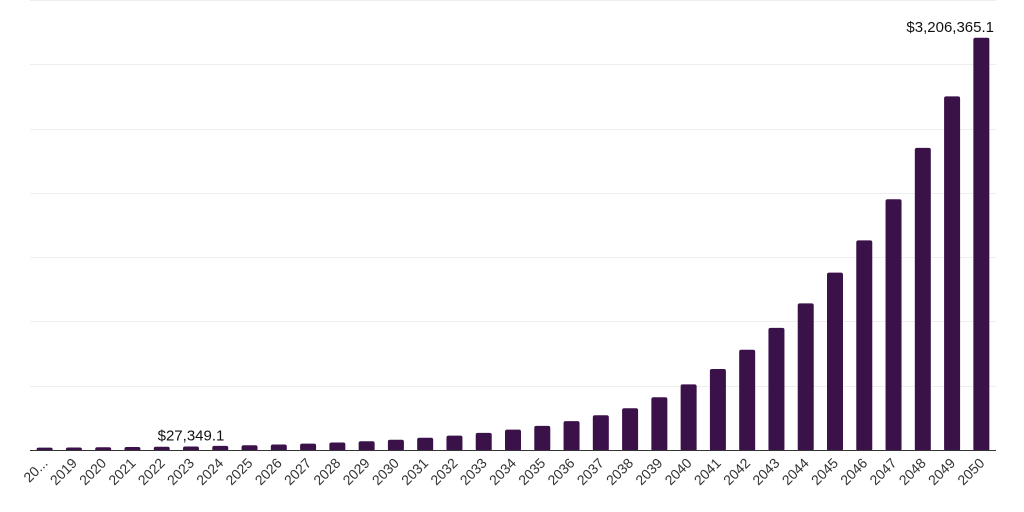 This screenshot has width=1024, height=512. What do you see at coordinates (326, 471) in the screenshot?
I see `x-tick-label: 2028` at bounding box center [326, 471].